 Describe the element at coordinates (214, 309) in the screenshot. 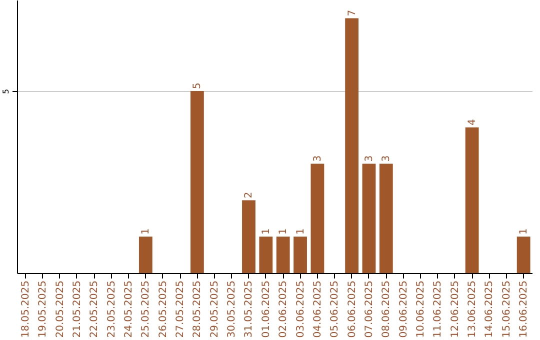

I see `x-tick-label: 29.05.2025` at that location.